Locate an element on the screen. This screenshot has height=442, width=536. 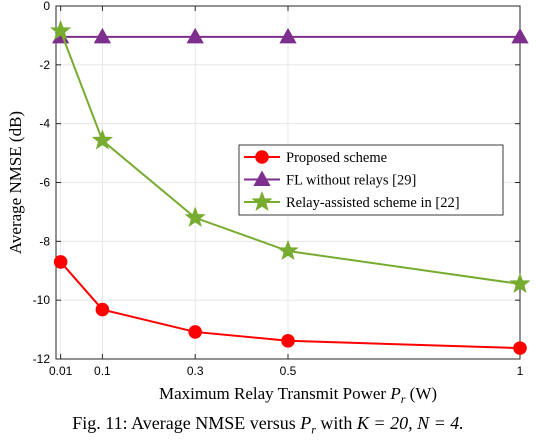
y-tick-label: -4 is located at coordinates (44, 124).